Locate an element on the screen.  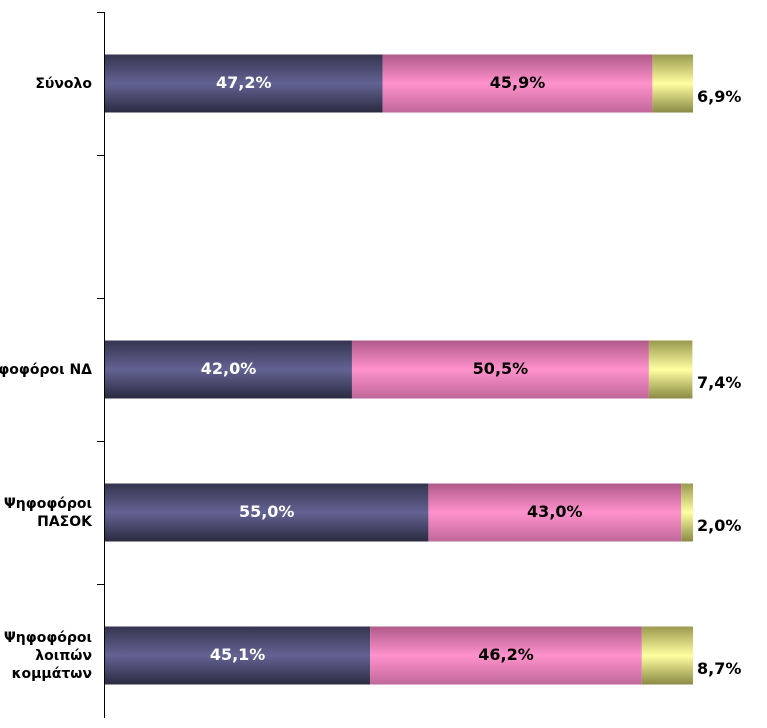
value-label: 47,2% is located at coordinates (244, 82).